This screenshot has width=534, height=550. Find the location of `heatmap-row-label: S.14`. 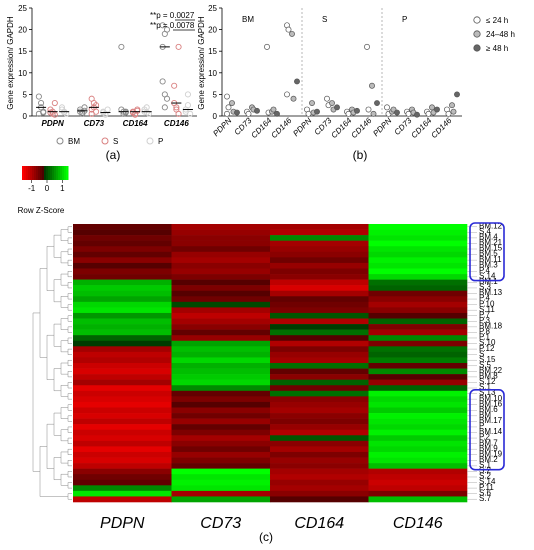

heatmap-row-label: S.14 is located at coordinates (487, 481).